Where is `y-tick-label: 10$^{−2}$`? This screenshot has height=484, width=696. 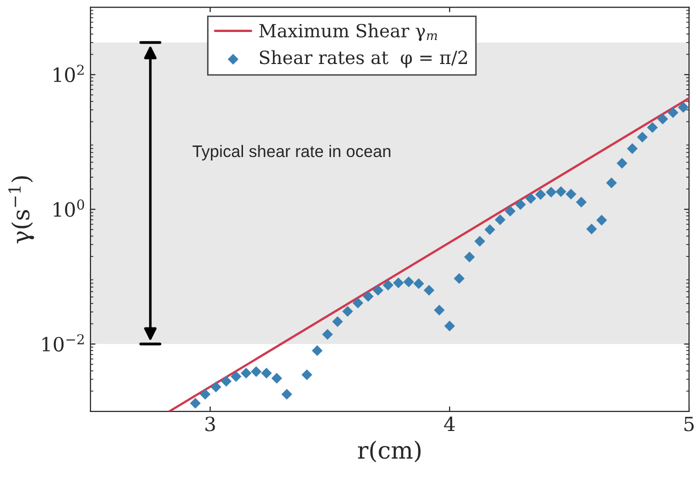 y-tick-label: 10$^{−2}$ is located at coordinates (63, 343).